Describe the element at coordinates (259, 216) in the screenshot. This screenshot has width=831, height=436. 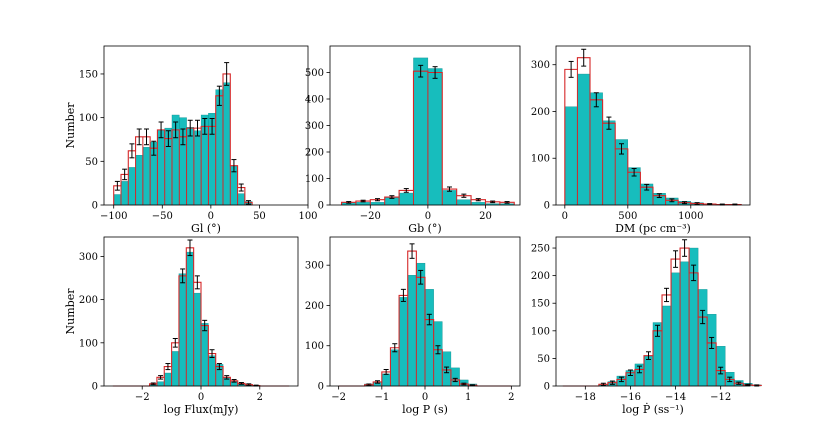
I see `x-tick-label: 50` at that location.